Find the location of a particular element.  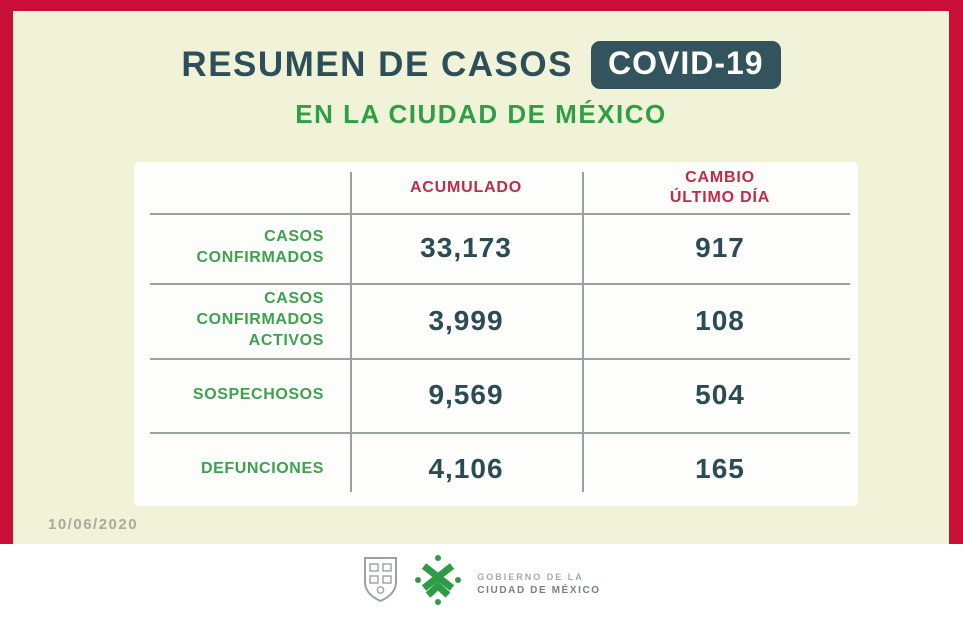

mexico-city-coat-of-arms-icon is located at coordinates (380, 582).